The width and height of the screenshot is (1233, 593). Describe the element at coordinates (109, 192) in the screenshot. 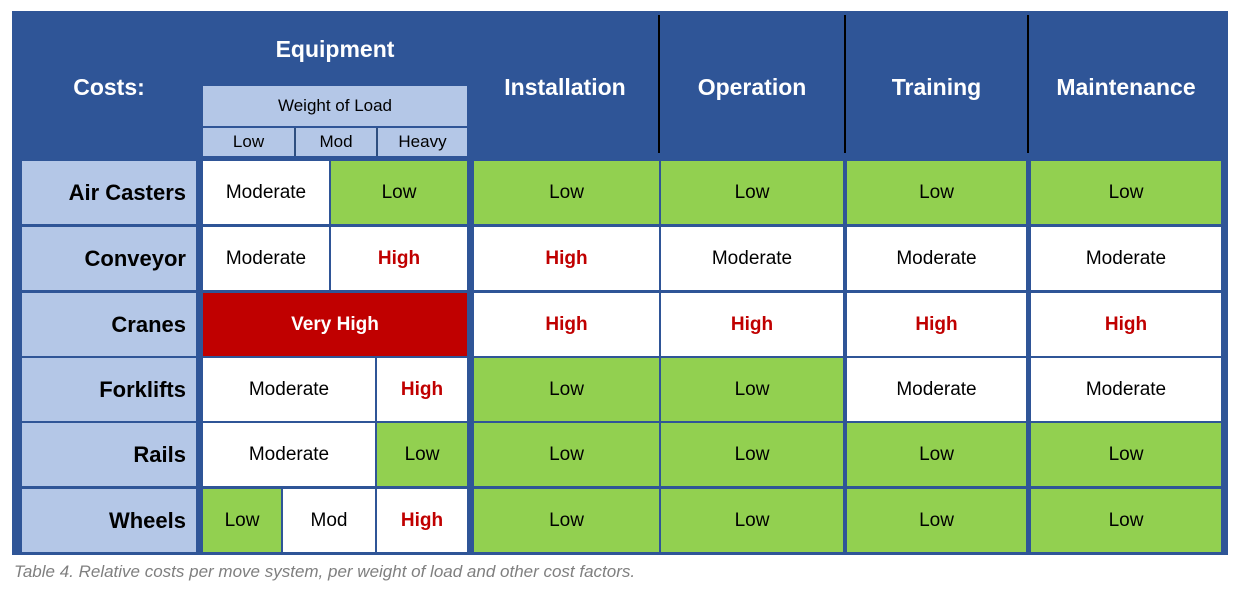

I see `row-label: Air Casters` at that location.